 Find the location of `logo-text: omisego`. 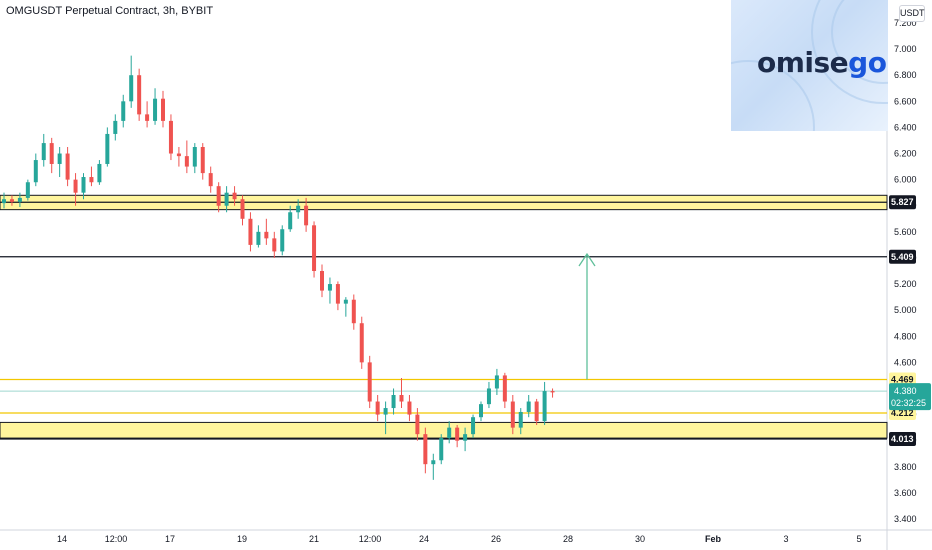

logo-text: omisego is located at coordinates (822, 62).